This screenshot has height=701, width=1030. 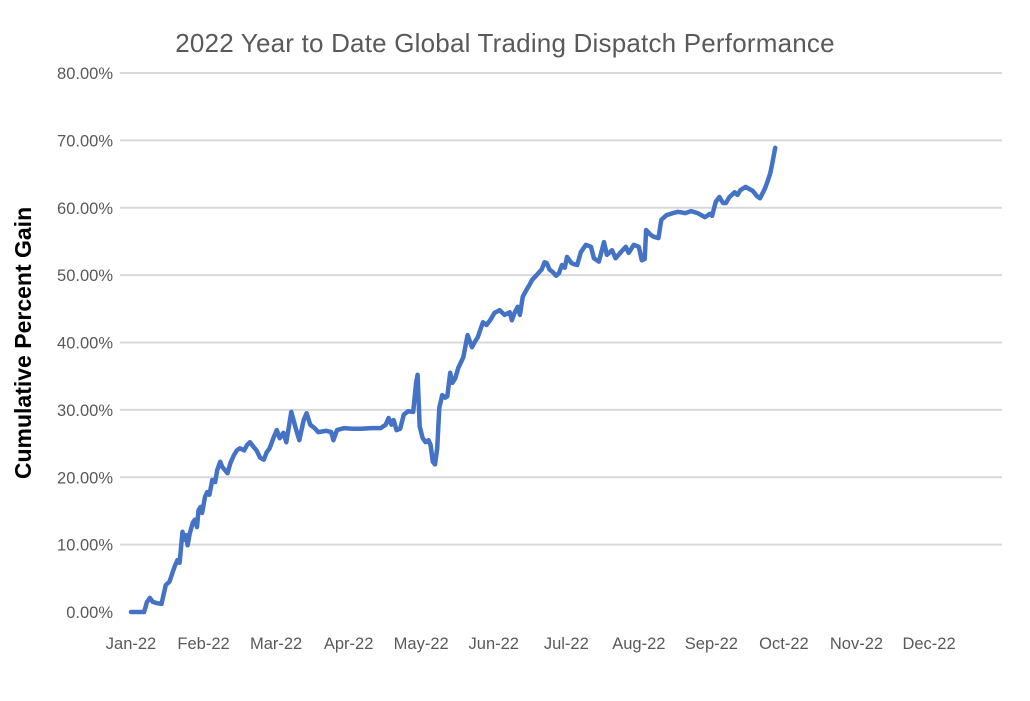 What do you see at coordinates (85, 276) in the screenshot?
I see `y-tick-label: 50.00%` at bounding box center [85, 276].